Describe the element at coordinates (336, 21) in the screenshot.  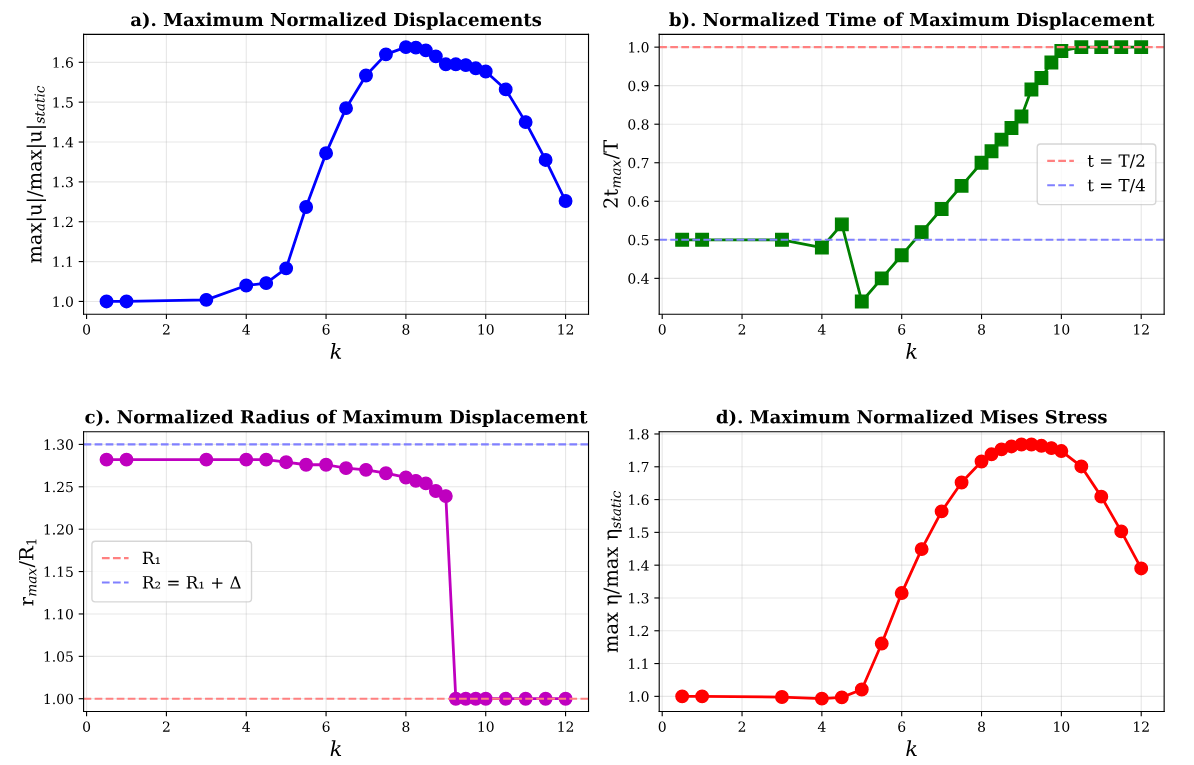
I see `chart-title: a). Maximum Normalized Displacements` at that location.